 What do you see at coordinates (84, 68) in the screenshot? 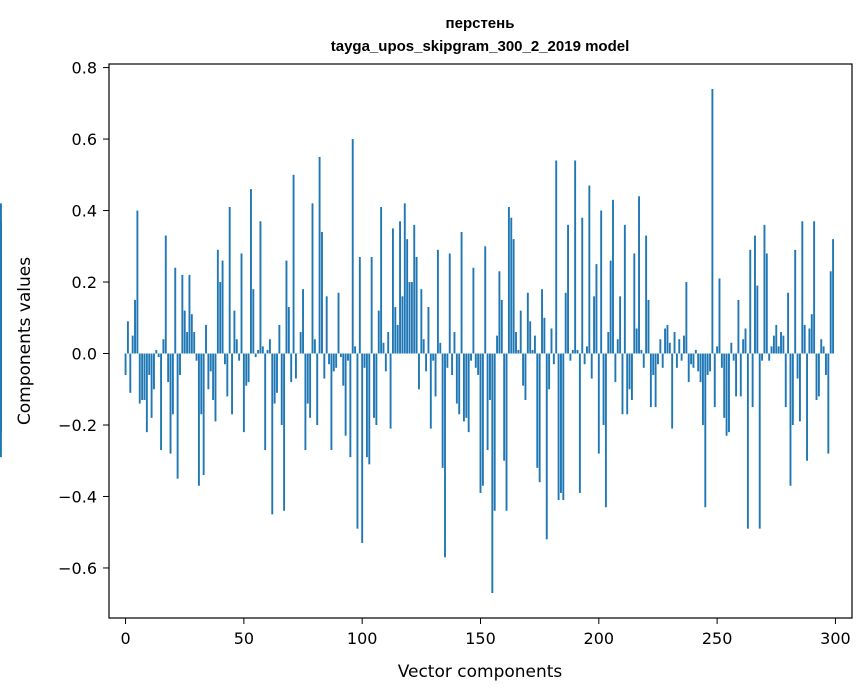
I see `y-tick-label: 0.8` at bounding box center [84, 68].